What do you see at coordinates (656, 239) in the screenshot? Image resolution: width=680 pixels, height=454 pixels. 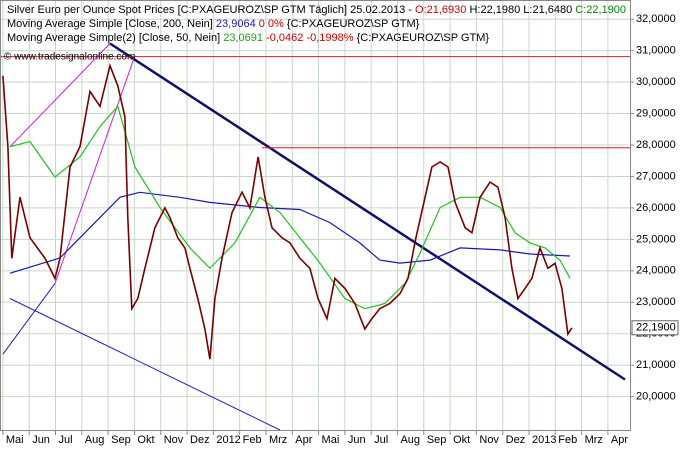 I see `y-tick-label: 25,0000` at bounding box center [656, 239].